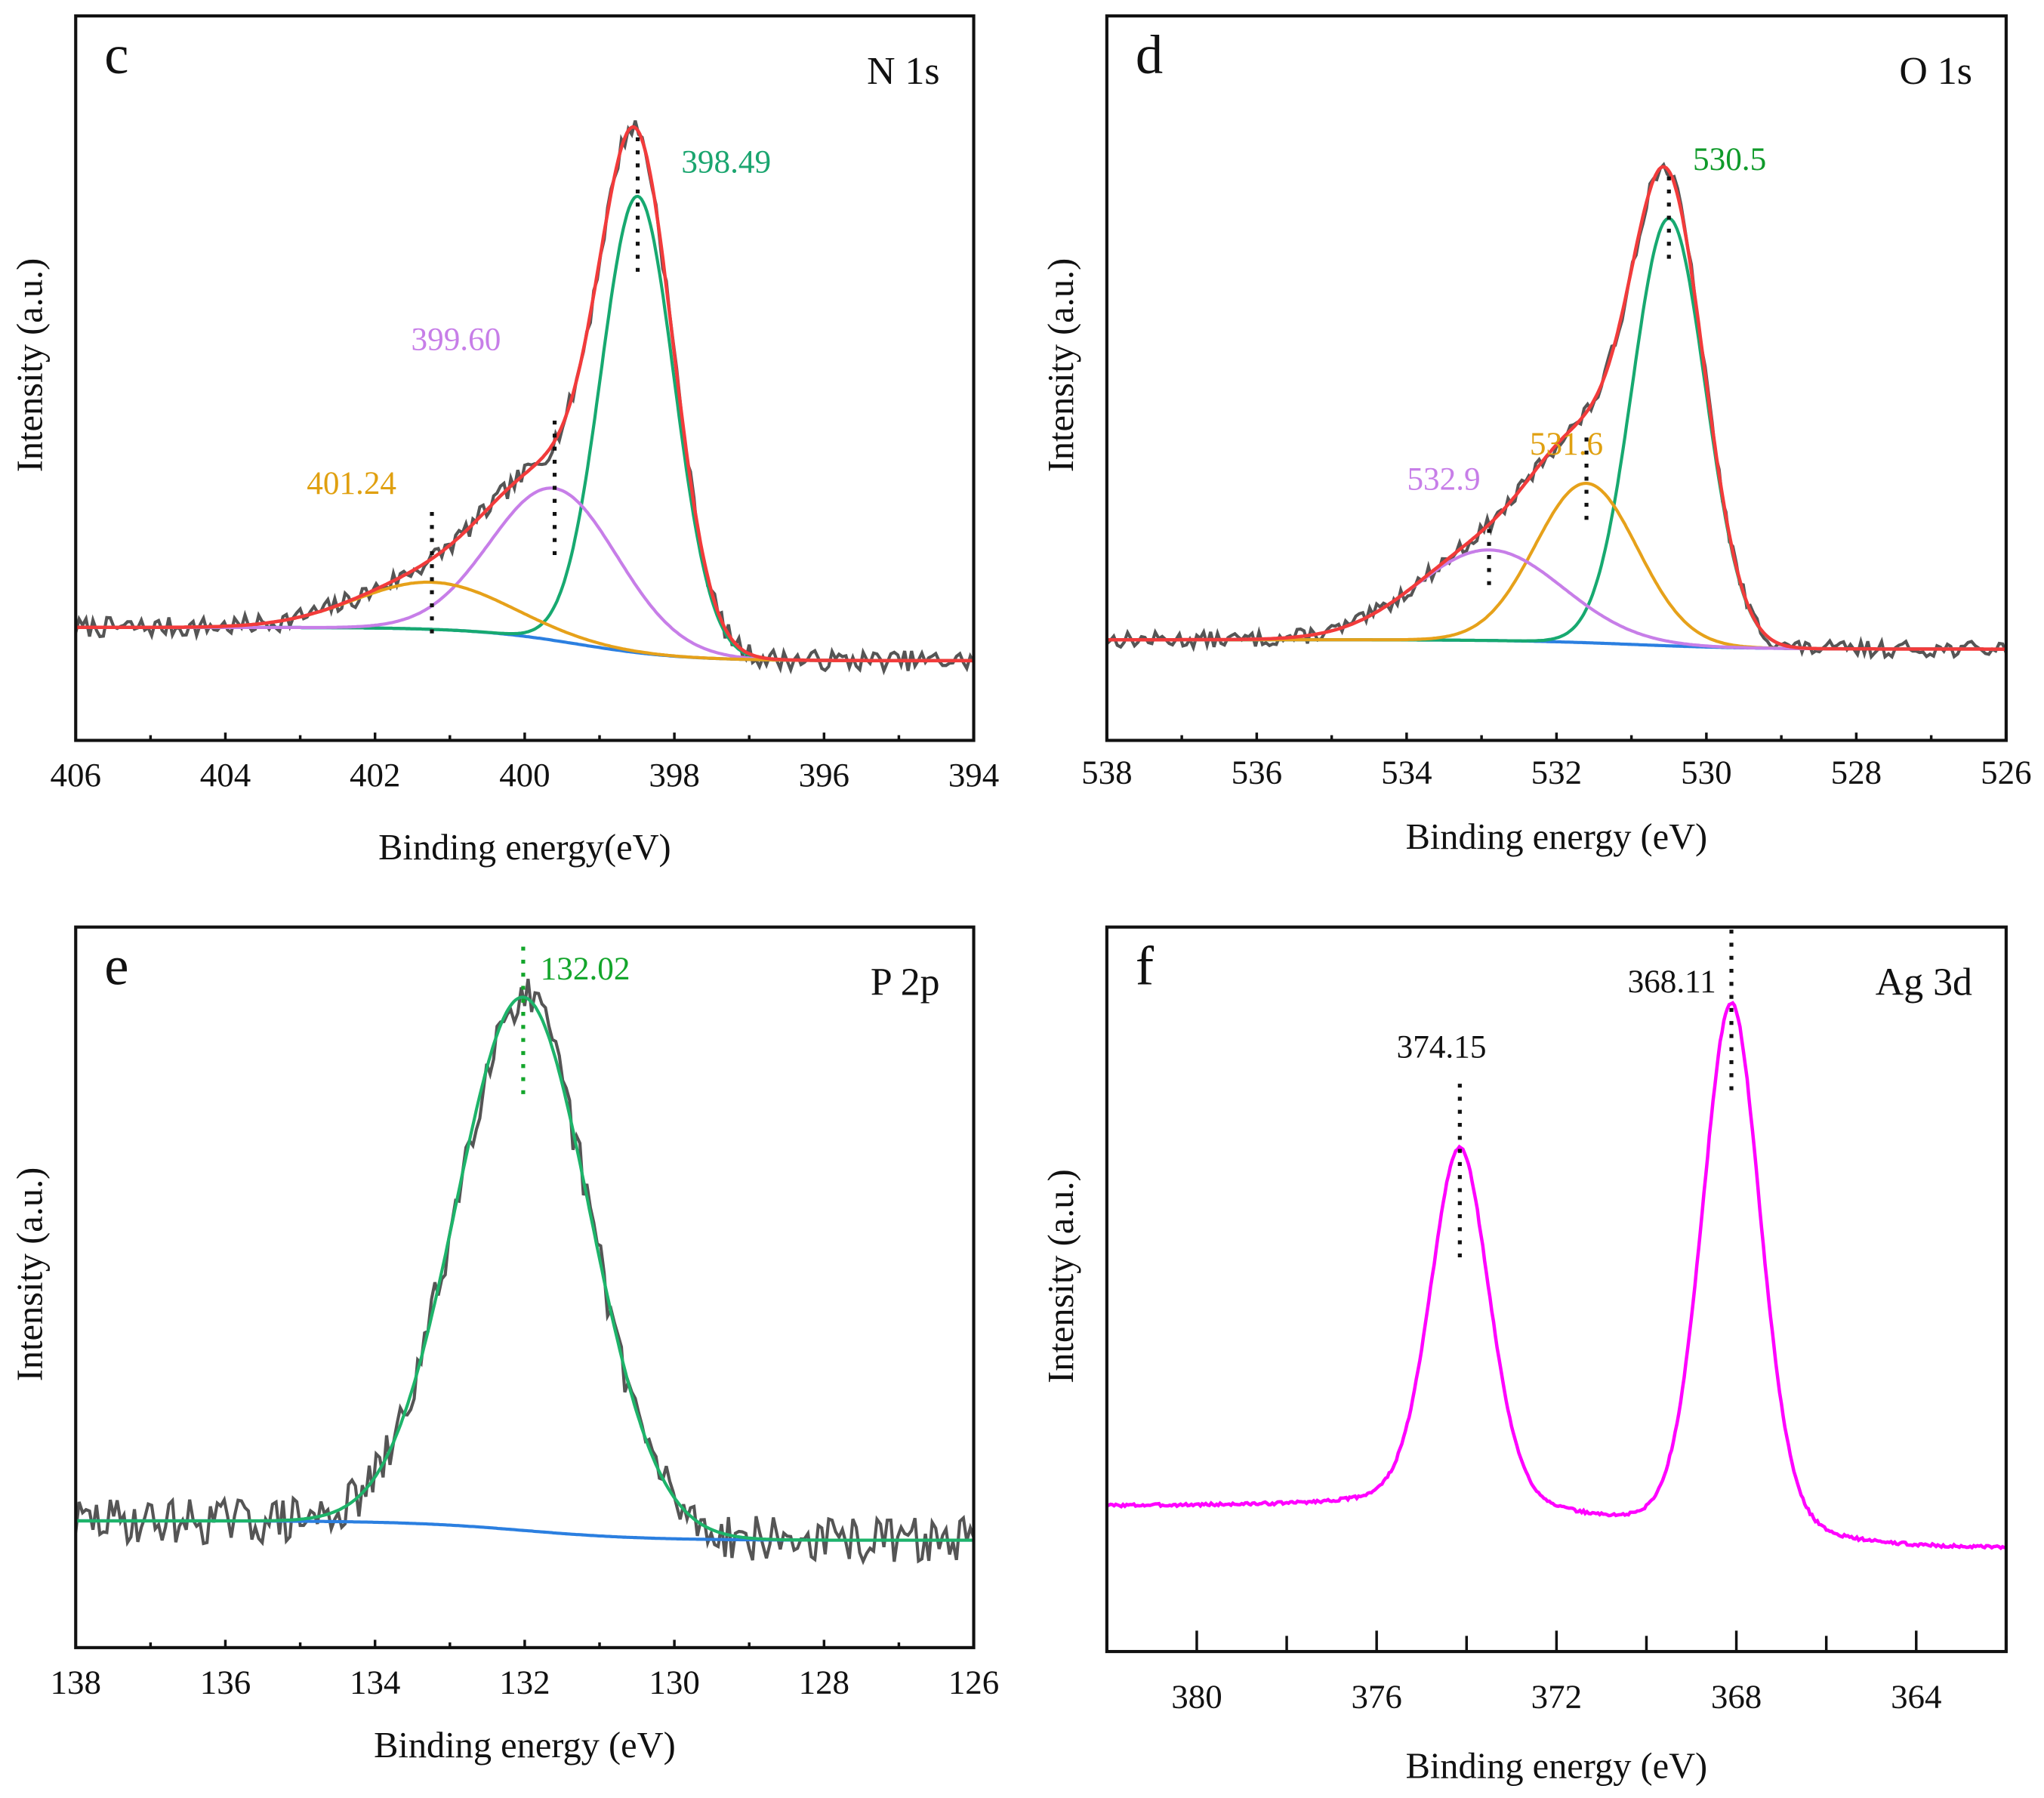  What do you see at coordinates (457, 340) in the screenshot?
I see `peak-label: 399.60` at bounding box center [457, 340].